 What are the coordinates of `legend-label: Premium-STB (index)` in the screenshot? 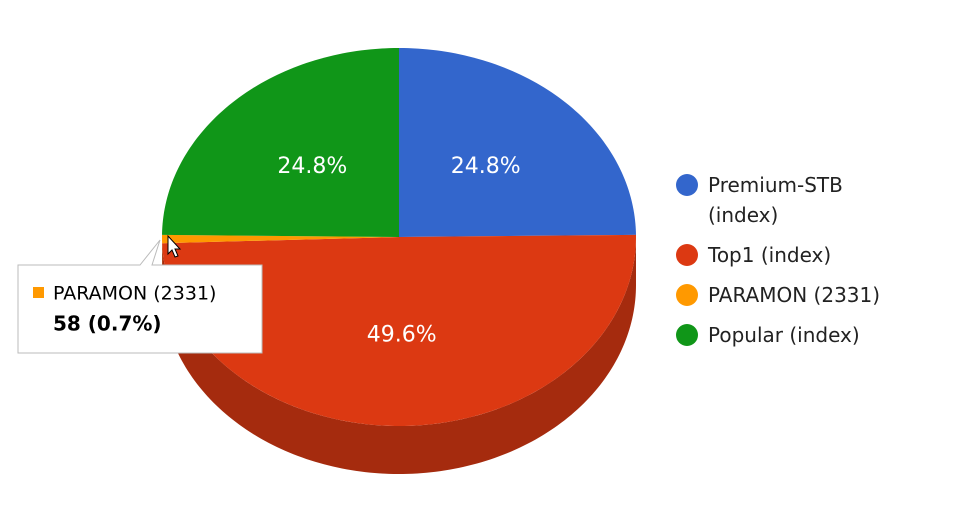 It's located at (775, 200).